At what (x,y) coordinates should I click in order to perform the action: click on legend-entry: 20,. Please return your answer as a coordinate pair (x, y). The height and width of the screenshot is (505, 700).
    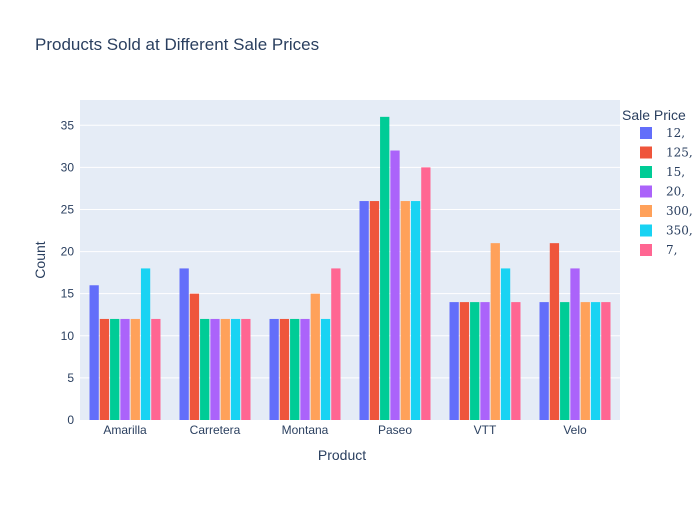
    Looking at the image, I should click on (675, 192).